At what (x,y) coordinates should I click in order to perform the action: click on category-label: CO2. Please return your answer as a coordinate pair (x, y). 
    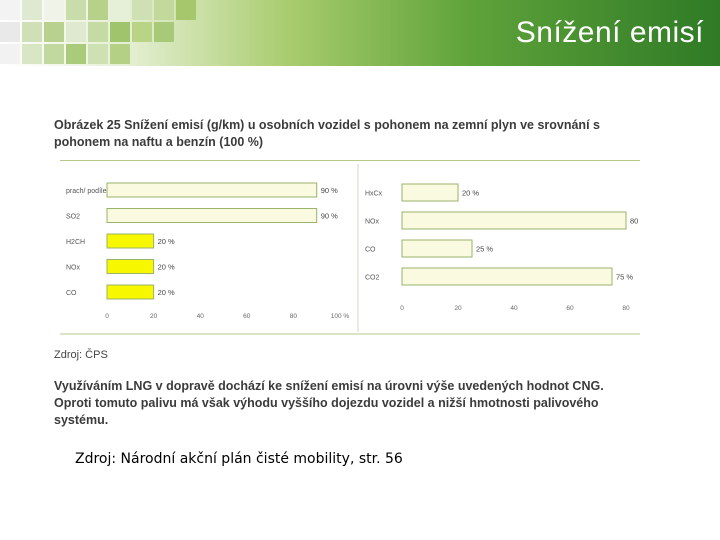
    Looking at the image, I should click on (372, 278).